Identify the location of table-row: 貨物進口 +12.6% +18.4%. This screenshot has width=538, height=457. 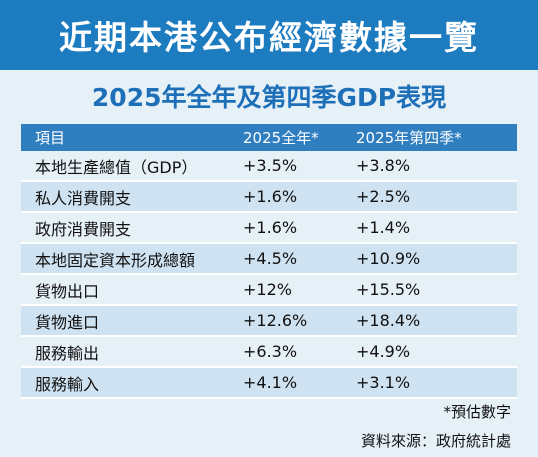
(269, 321).